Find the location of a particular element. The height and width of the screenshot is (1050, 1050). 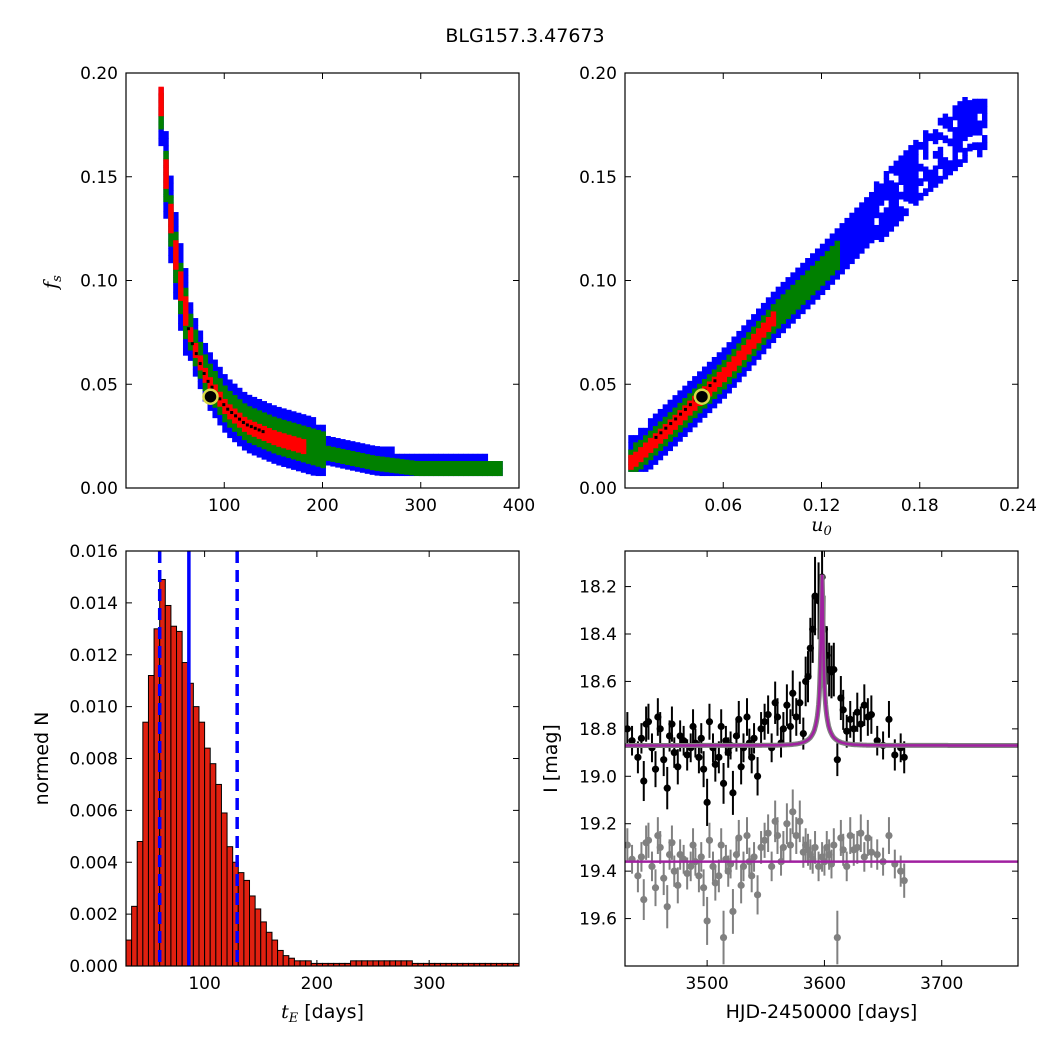

model-curve is located at coordinates (821, 660).